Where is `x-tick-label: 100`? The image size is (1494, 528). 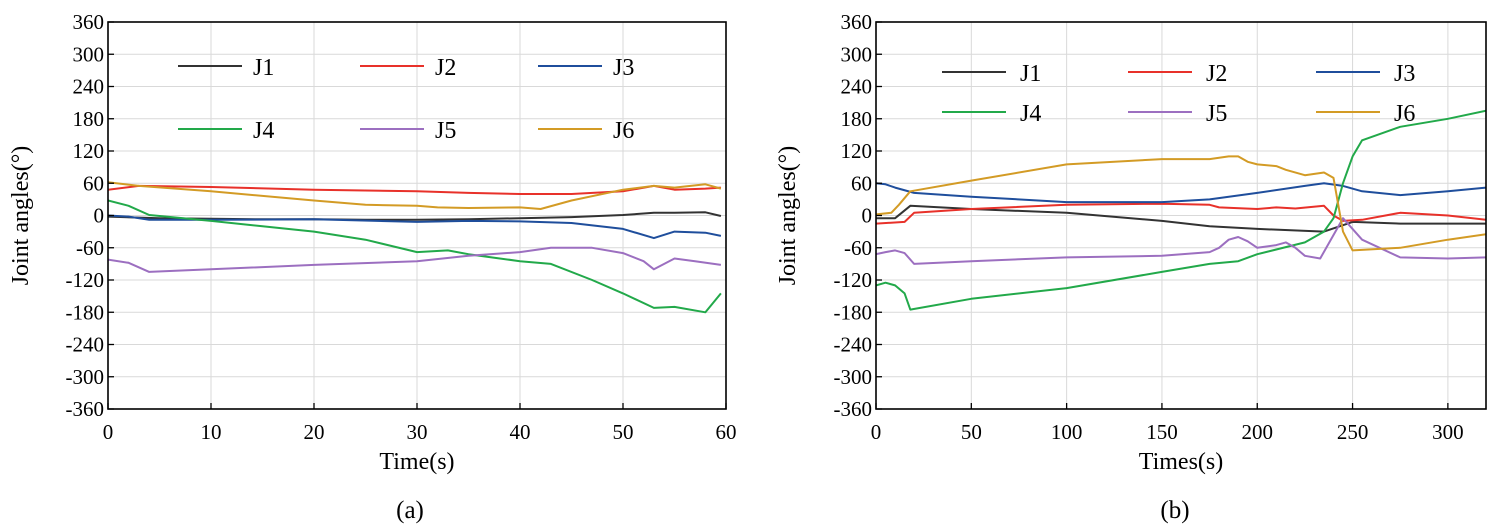 x-tick-label: 100 is located at coordinates (1067, 432).